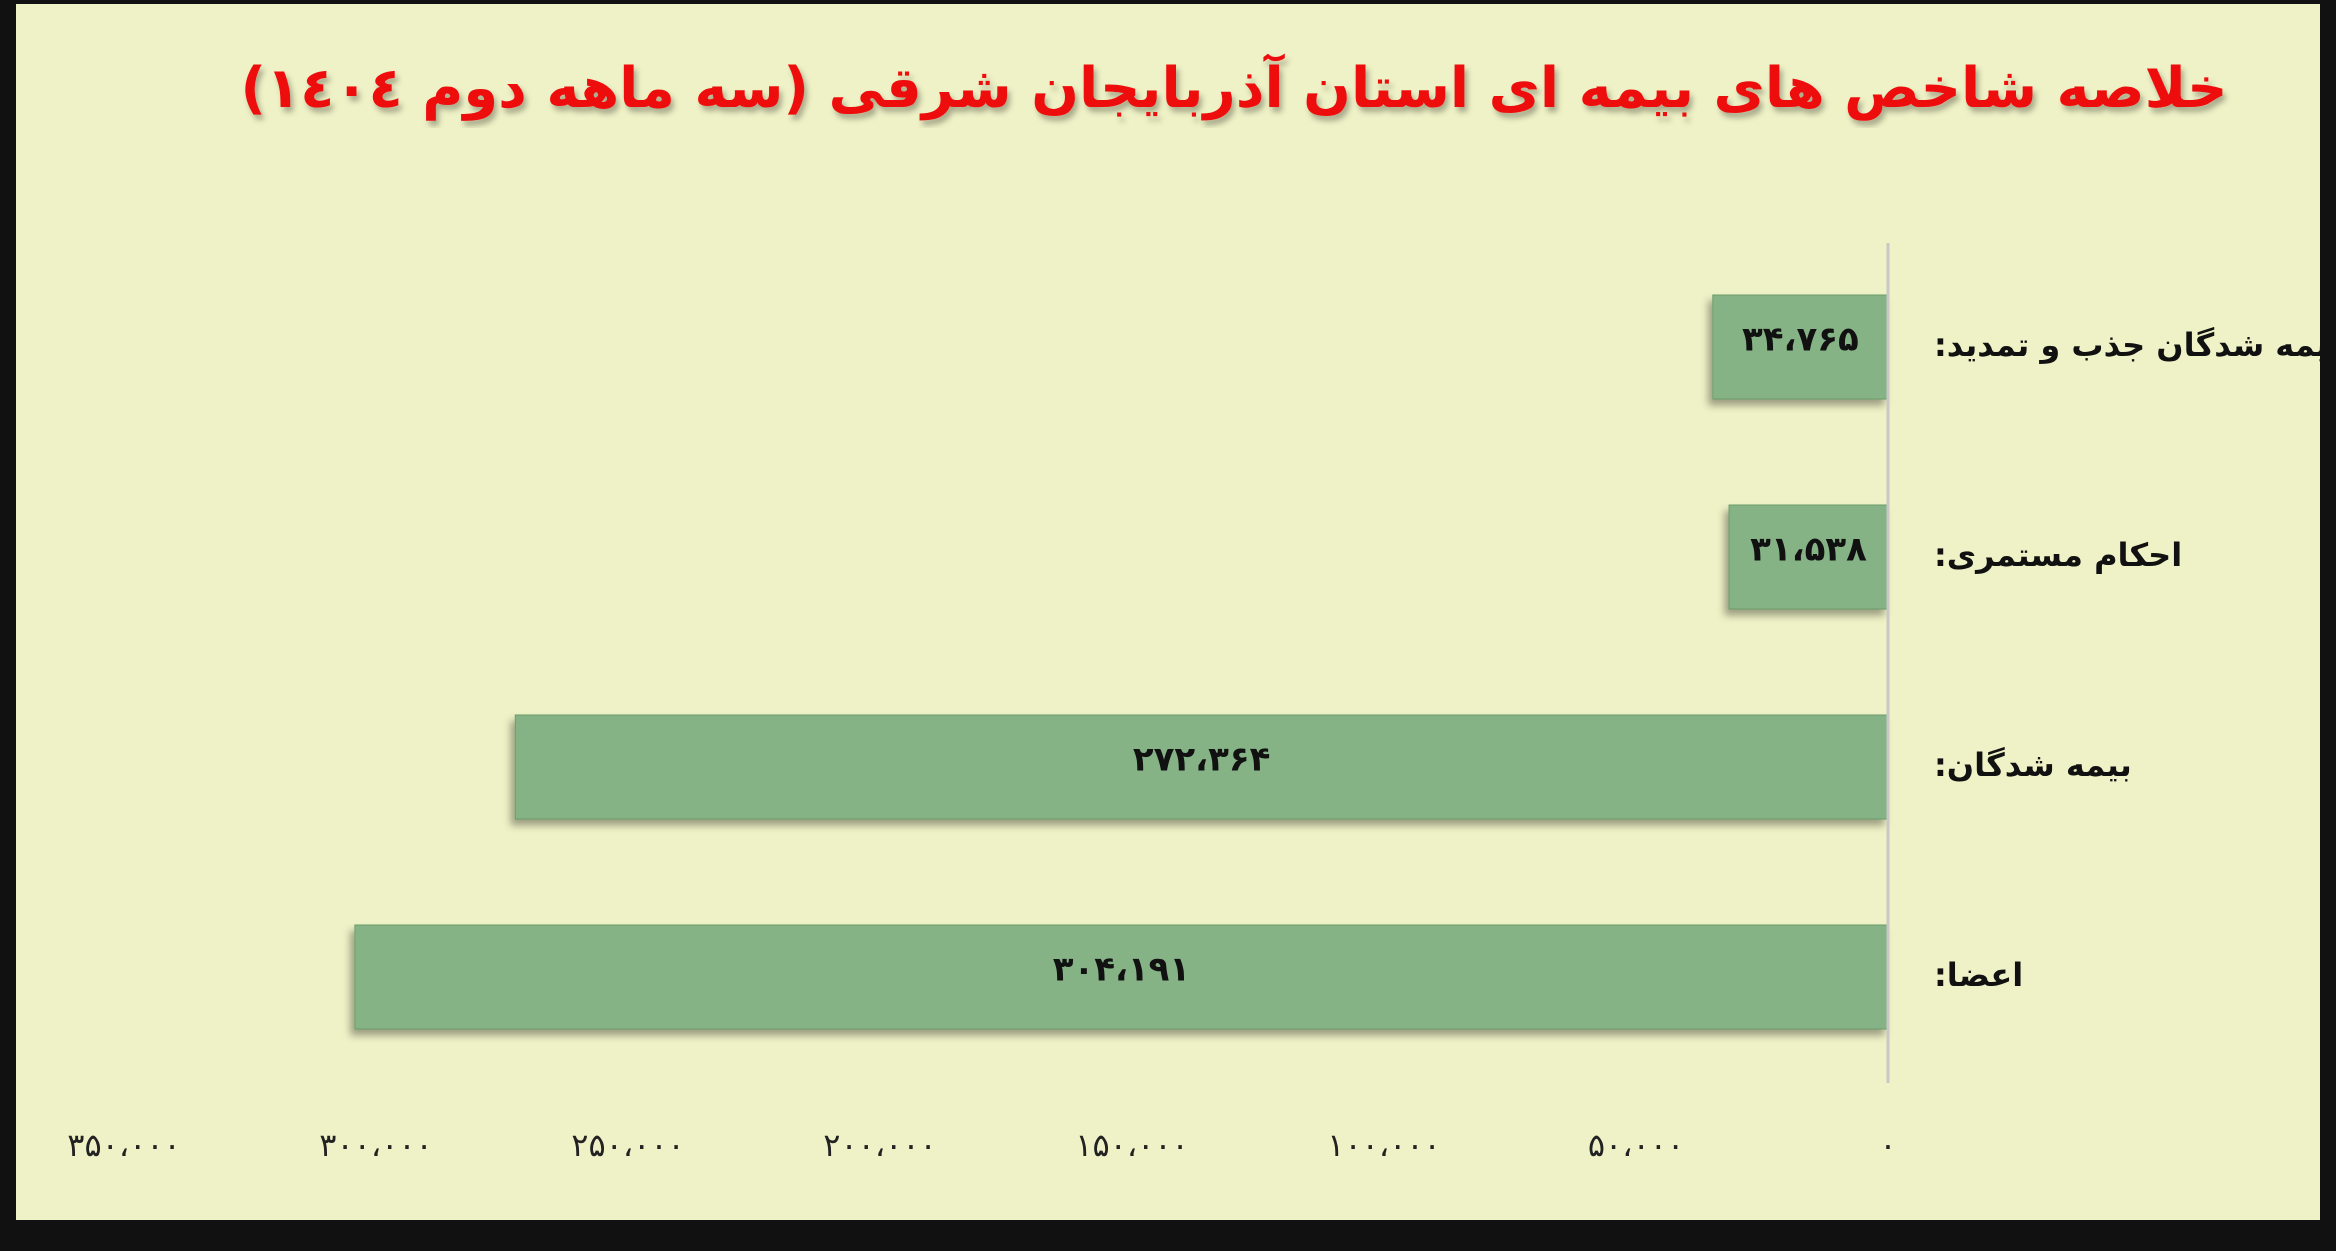  Describe the element at coordinates (1383, 1145) in the screenshot. I see `x-tick-label: ۱۰۰،۰۰۰` at that location.